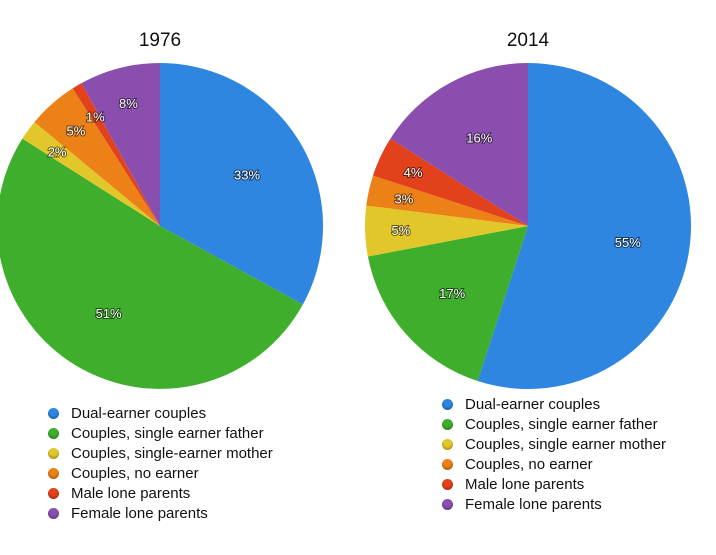  Describe the element at coordinates (401, 230) in the screenshot. I see `slice-label-single-earner-mother: 5%` at that location.